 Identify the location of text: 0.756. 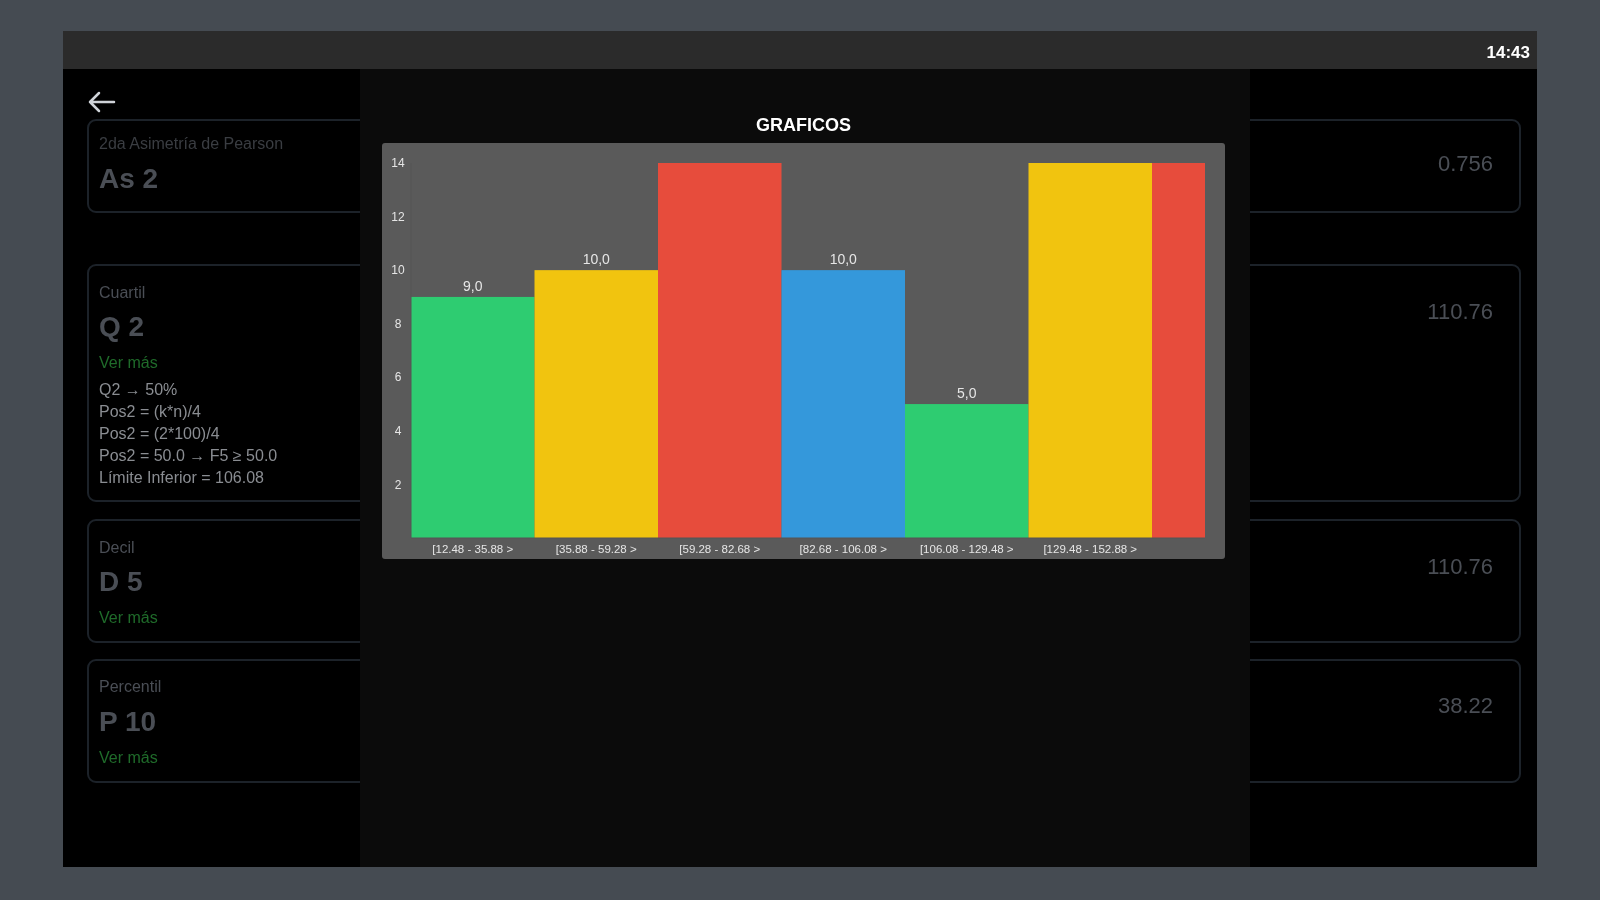
(1465, 163).